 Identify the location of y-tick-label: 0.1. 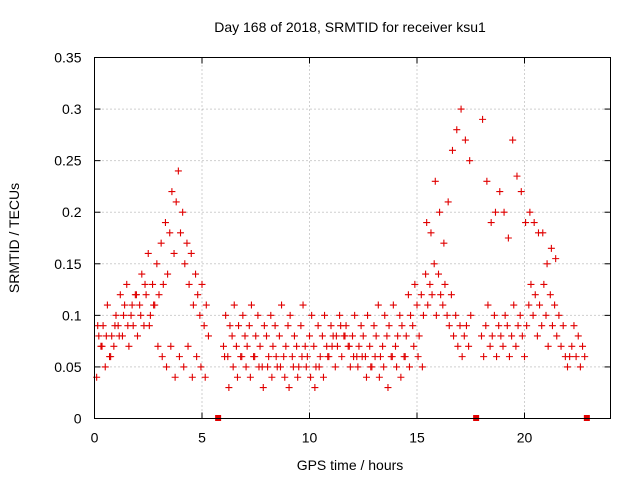
(72, 315).